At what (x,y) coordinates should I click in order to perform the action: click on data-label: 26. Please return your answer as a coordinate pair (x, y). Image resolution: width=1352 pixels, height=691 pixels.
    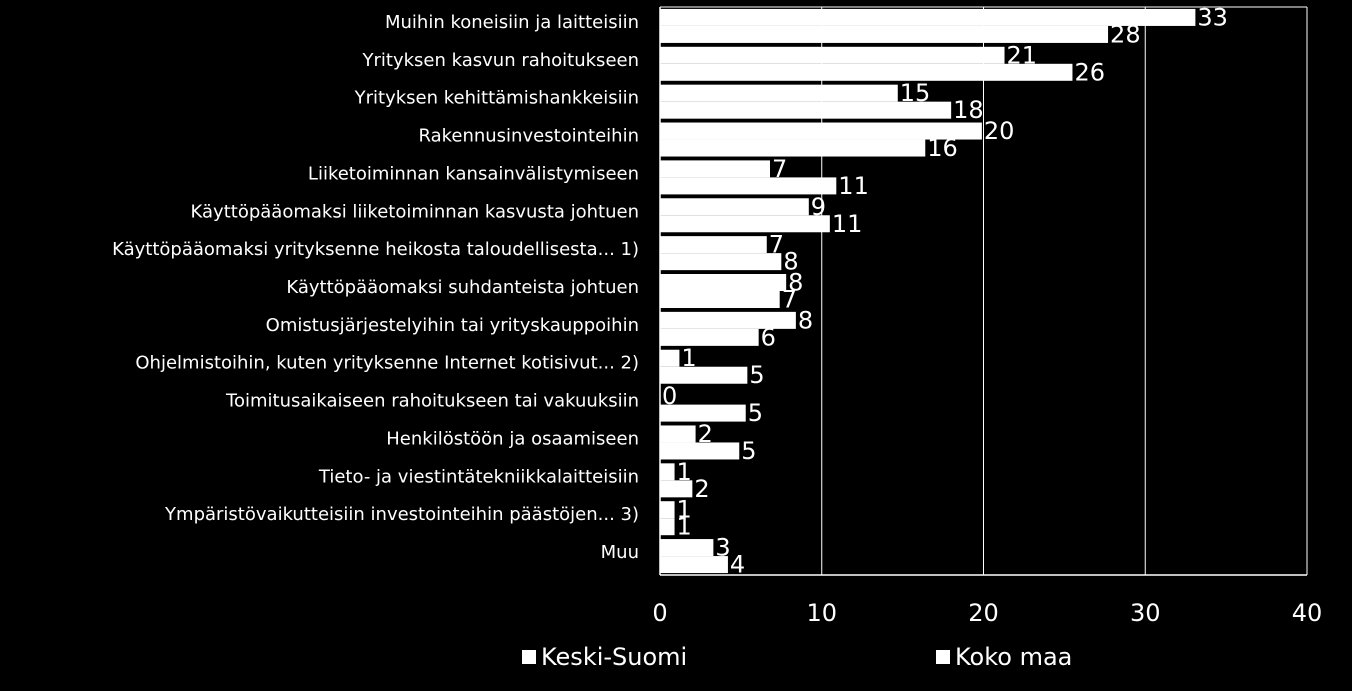
    Looking at the image, I should click on (1089, 72).